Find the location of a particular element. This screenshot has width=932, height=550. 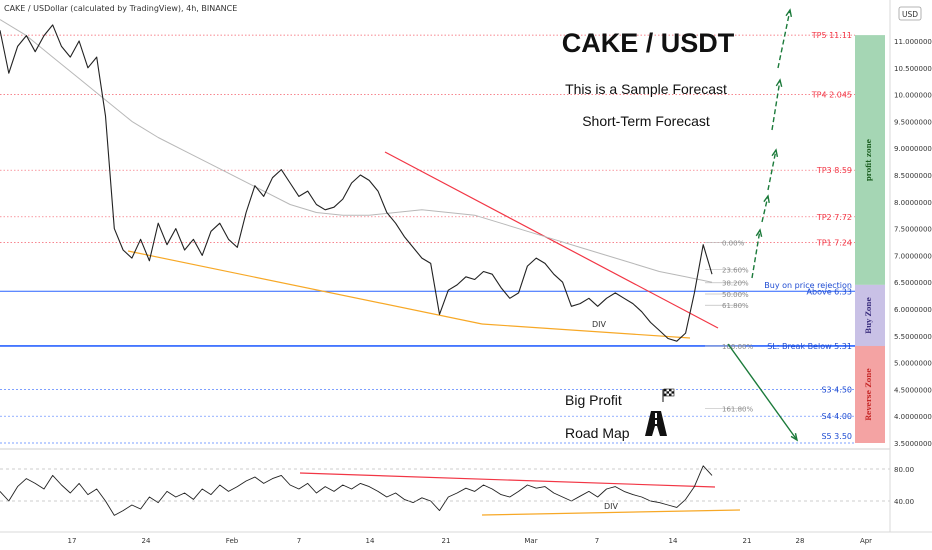

price-tick-label-4: 5.5000000 is located at coordinates (913, 337).